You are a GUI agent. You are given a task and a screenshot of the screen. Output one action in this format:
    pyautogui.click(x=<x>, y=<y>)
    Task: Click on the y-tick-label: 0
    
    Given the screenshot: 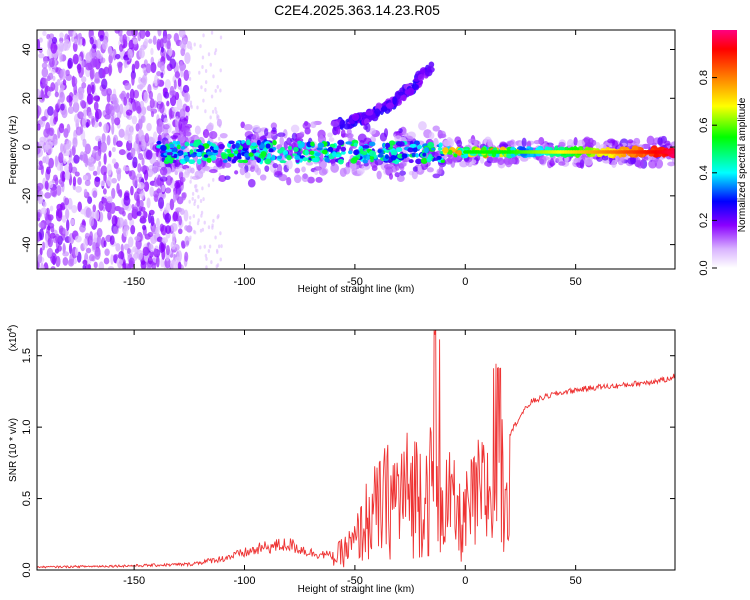 What is the action you would take?
    pyautogui.click(x=27, y=147)
    